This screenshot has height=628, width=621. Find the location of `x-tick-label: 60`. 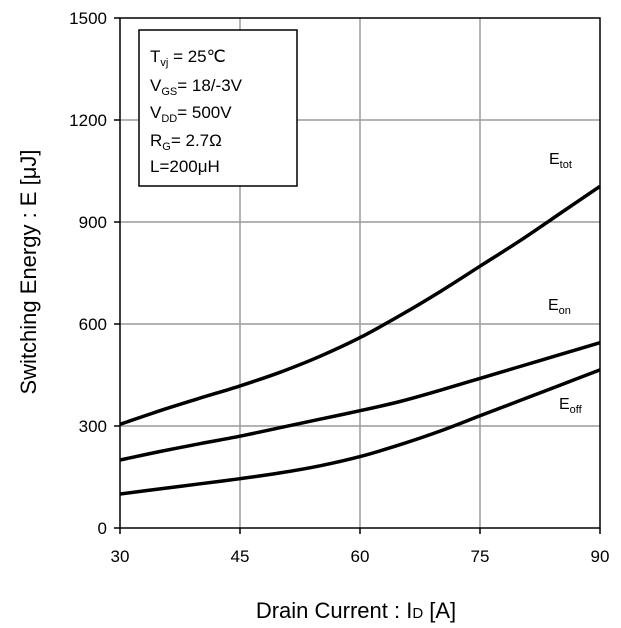

x-tick-label: 60 is located at coordinates (360, 556).